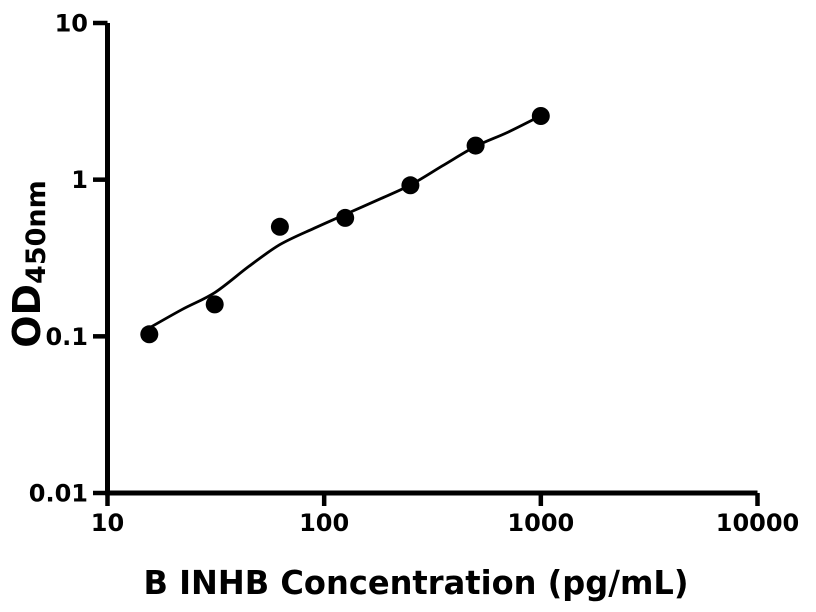  What do you see at coordinates (107, 523) in the screenshot?
I see `x-tick-label-10: 10` at bounding box center [107, 523].